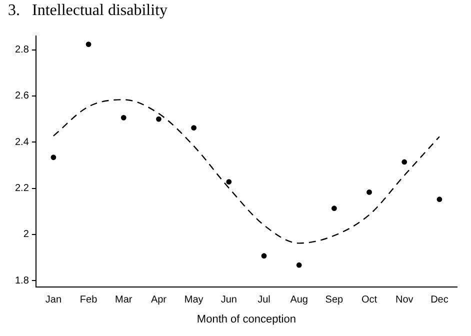  What do you see at coordinates (299, 300) in the screenshot?
I see `x-tick-label: Aug` at bounding box center [299, 300].